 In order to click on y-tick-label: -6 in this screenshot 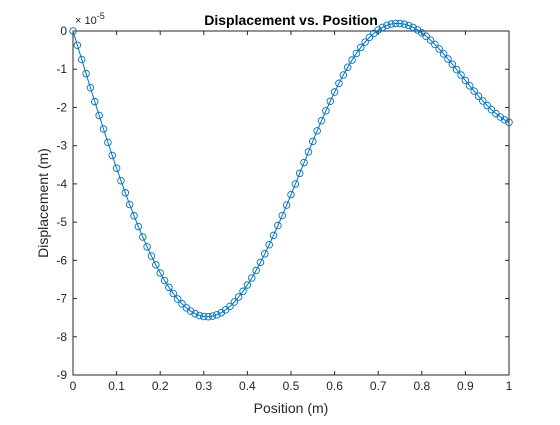, I will do `click(61, 260)`.